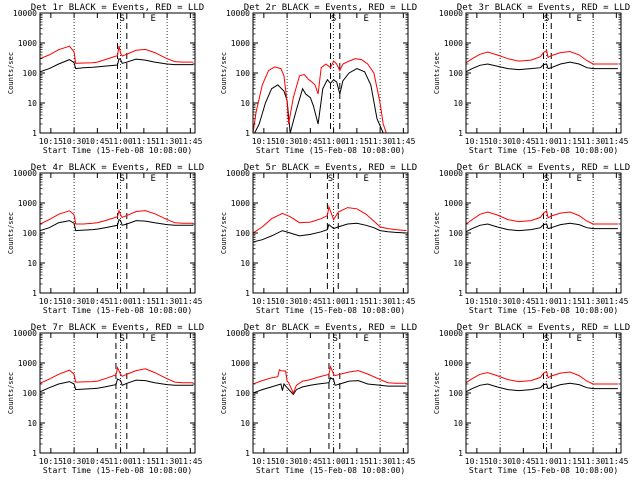  What do you see at coordinates (357, 141) in the screenshot?
I see `det-2-xtick-label-4: 11:15` at bounding box center [357, 141].